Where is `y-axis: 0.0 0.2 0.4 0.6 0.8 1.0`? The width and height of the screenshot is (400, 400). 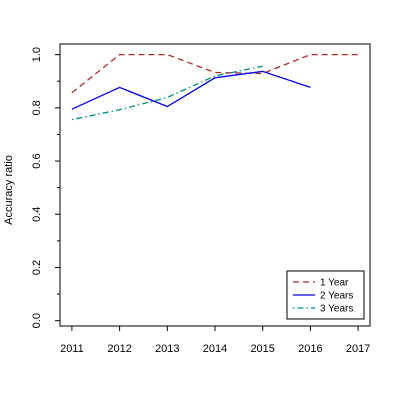 y-axis: 0.0 0.2 0.4 0.6 0.8 1.0 is located at coordinates (45, 187).